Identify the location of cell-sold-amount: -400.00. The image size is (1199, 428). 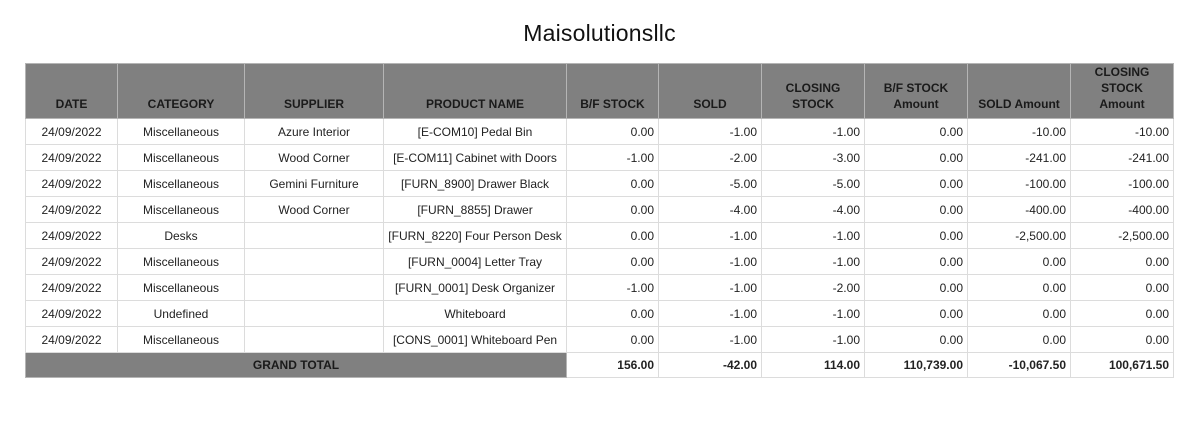
(1019, 209).